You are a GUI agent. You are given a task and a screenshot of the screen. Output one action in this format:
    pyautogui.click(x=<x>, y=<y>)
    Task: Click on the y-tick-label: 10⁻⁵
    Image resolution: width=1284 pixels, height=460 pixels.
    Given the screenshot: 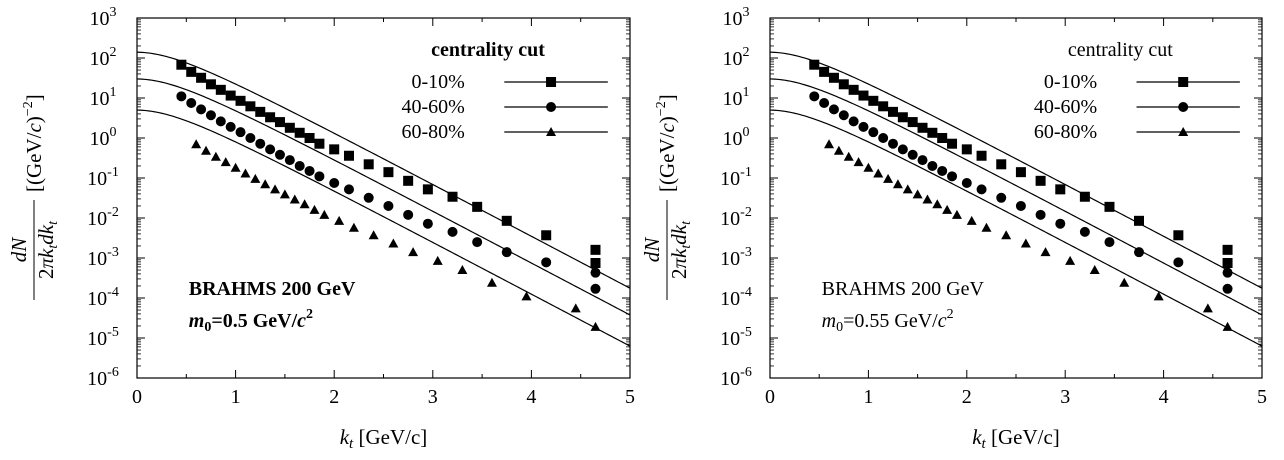 What is the action you would take?
    pyautogui.click(x=736, y=337)
    